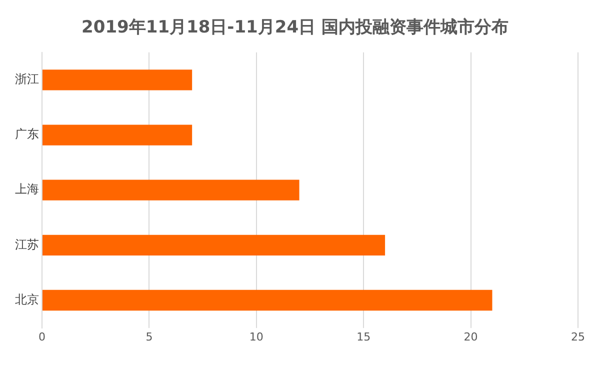 This screenshot has height=365, width=610. I want to click on x-tick-label: 0, so click(42, 337).